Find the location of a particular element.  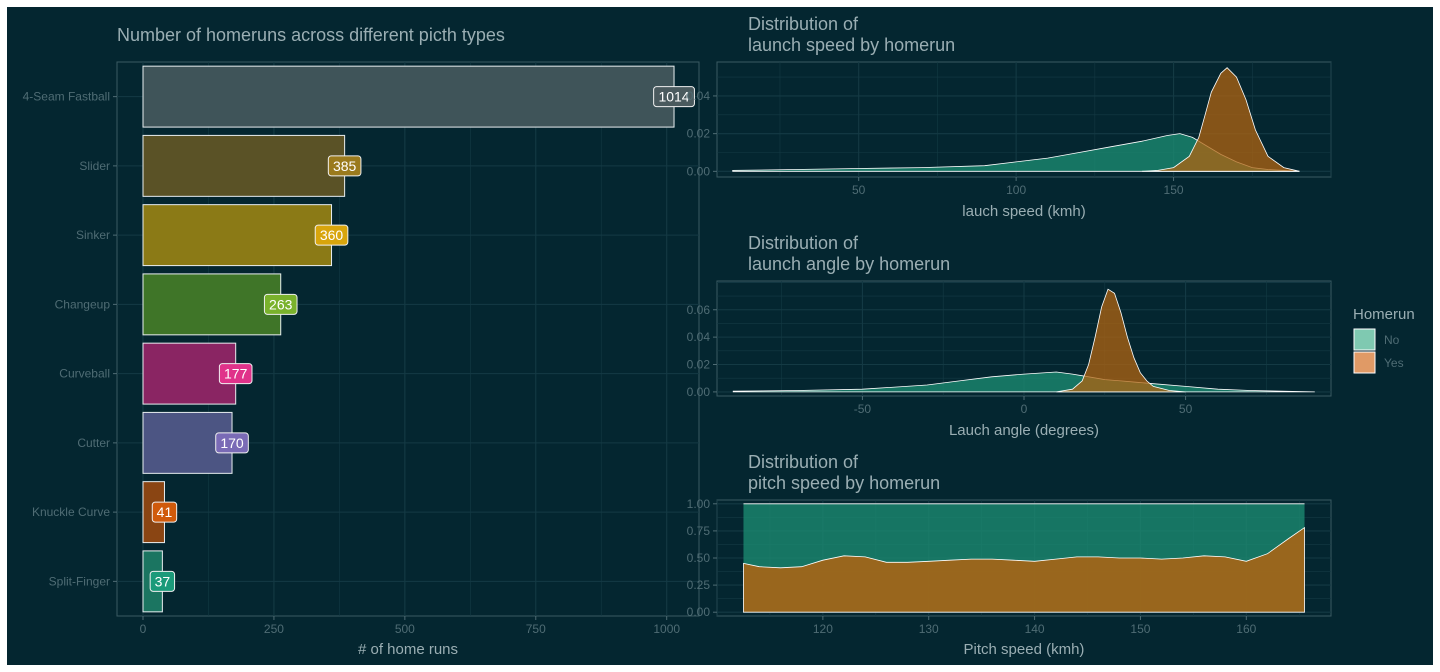

launch-angle-y-tick-label: 0.06 is located at coordinates (699, 310).